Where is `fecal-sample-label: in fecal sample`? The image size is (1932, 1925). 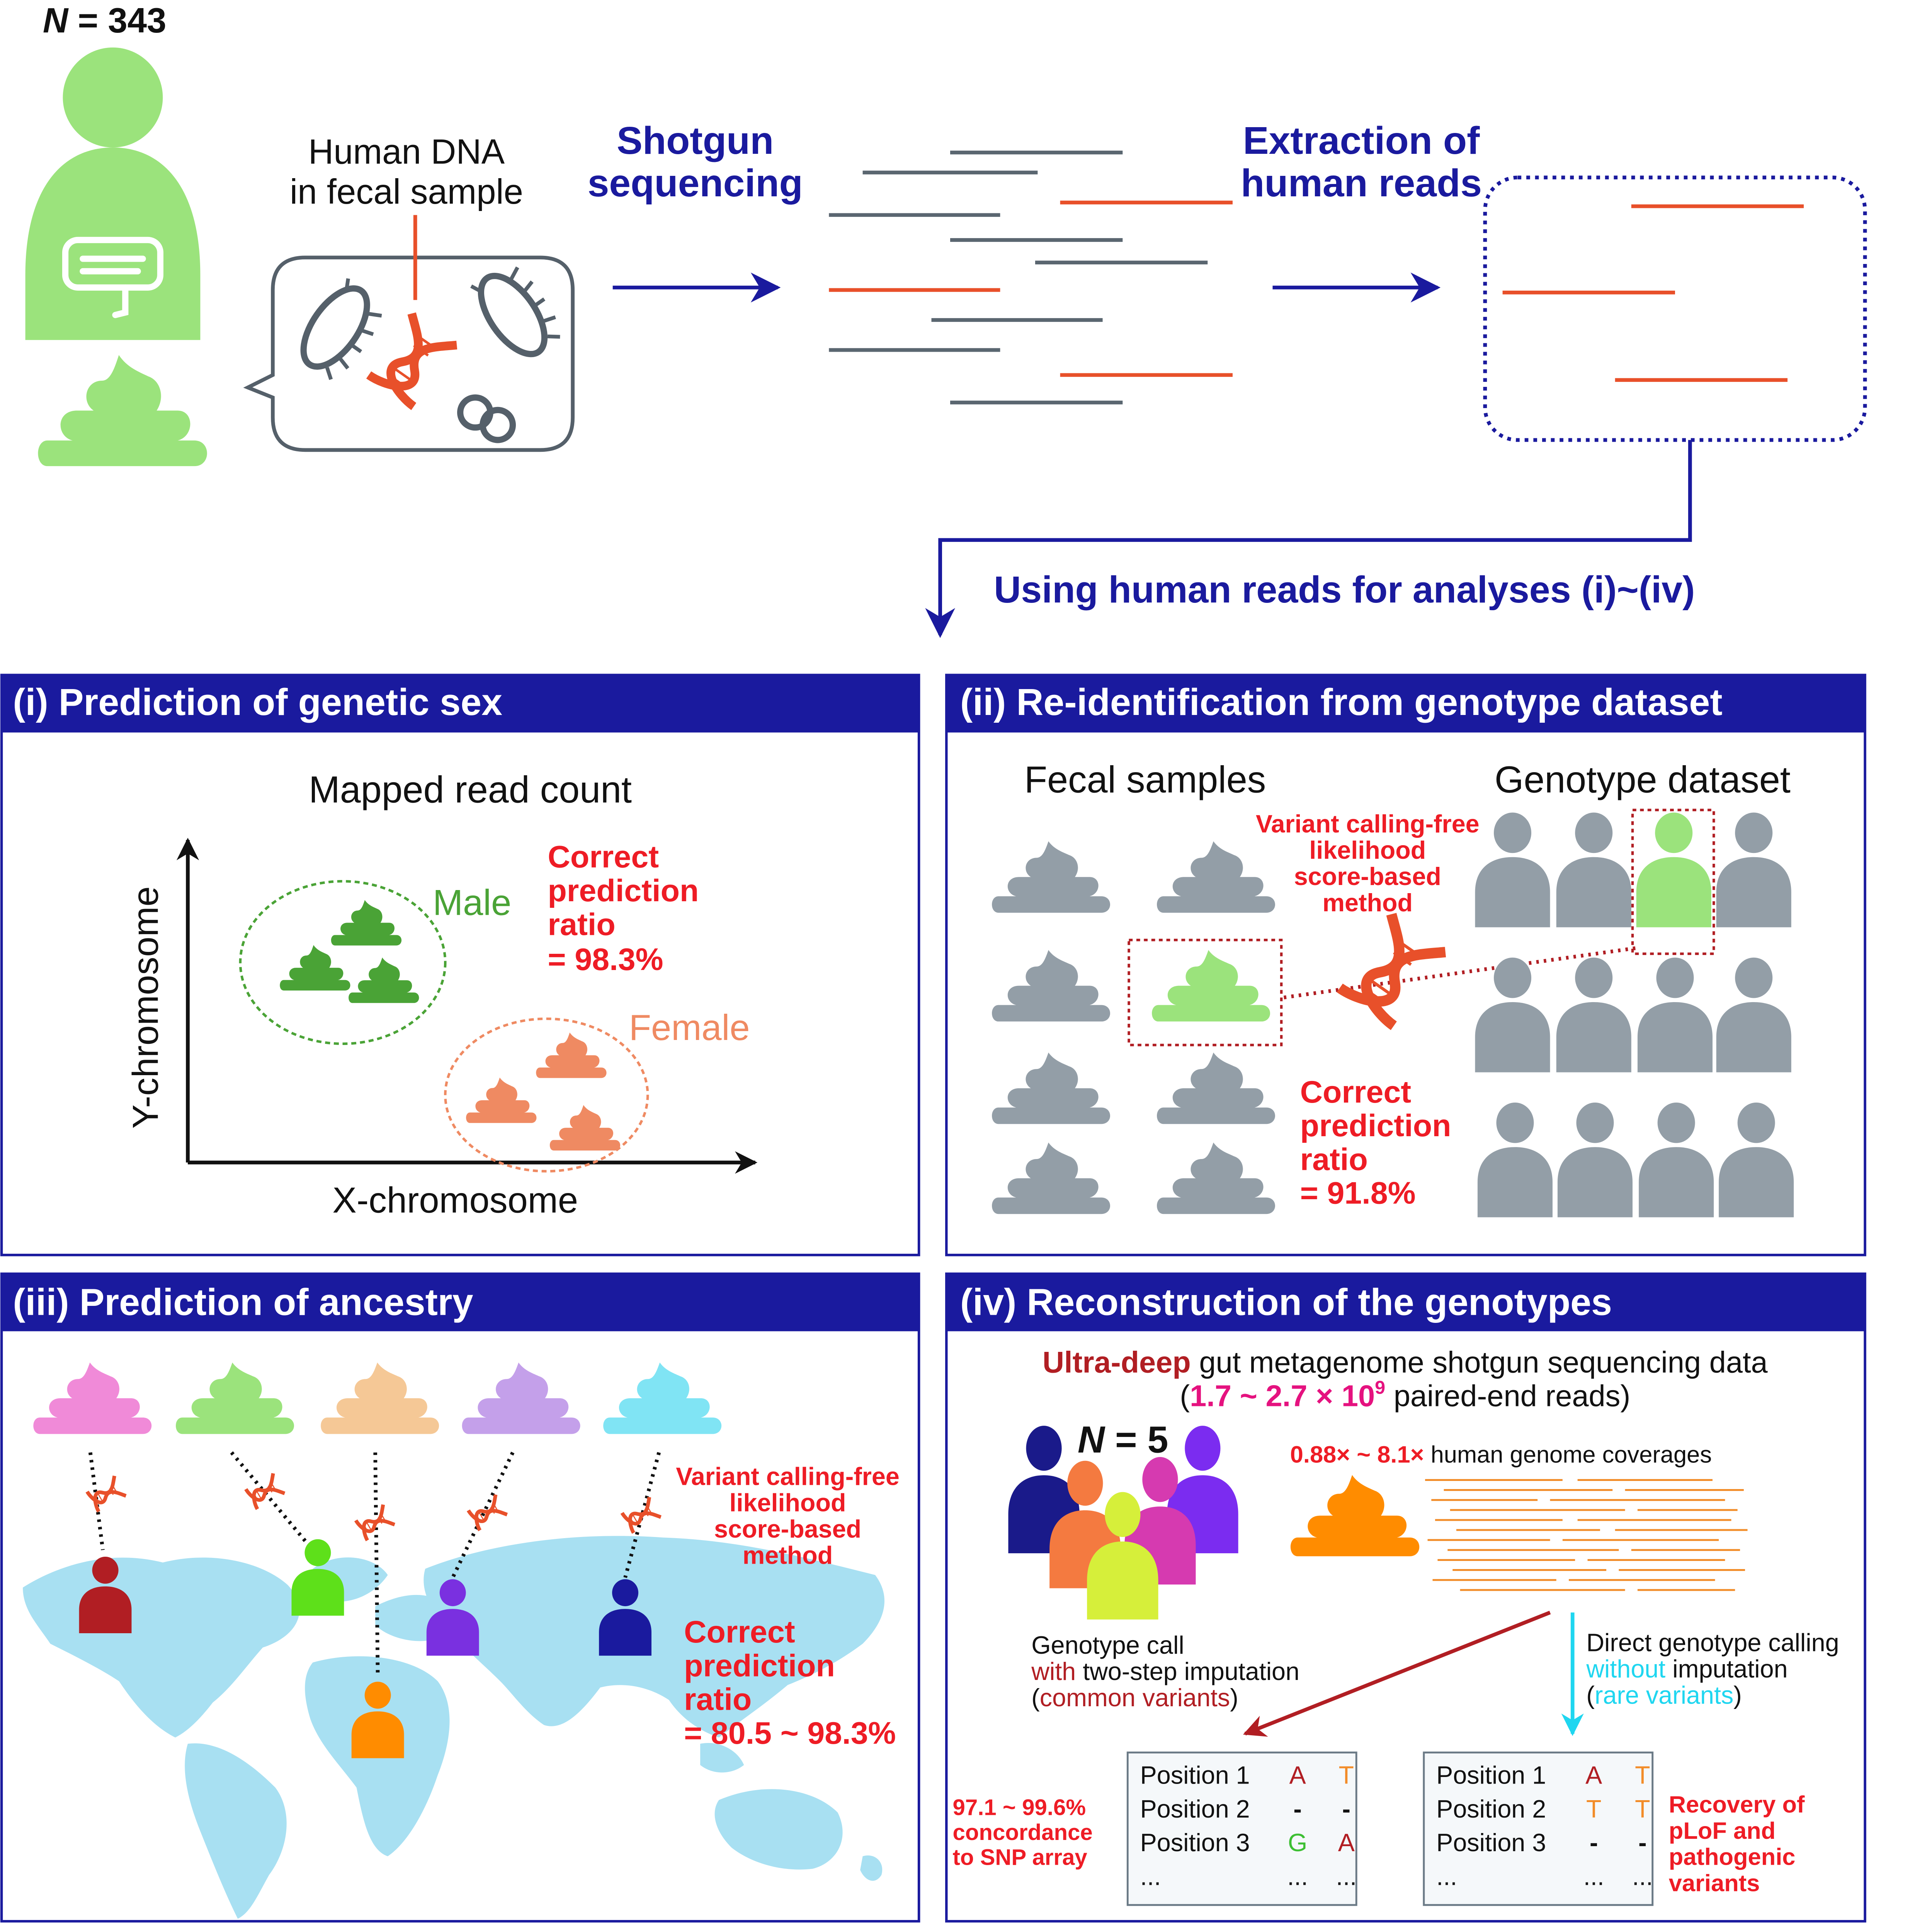 fecal-sample-label: in fecal sample is located at coordinates (407, 191).